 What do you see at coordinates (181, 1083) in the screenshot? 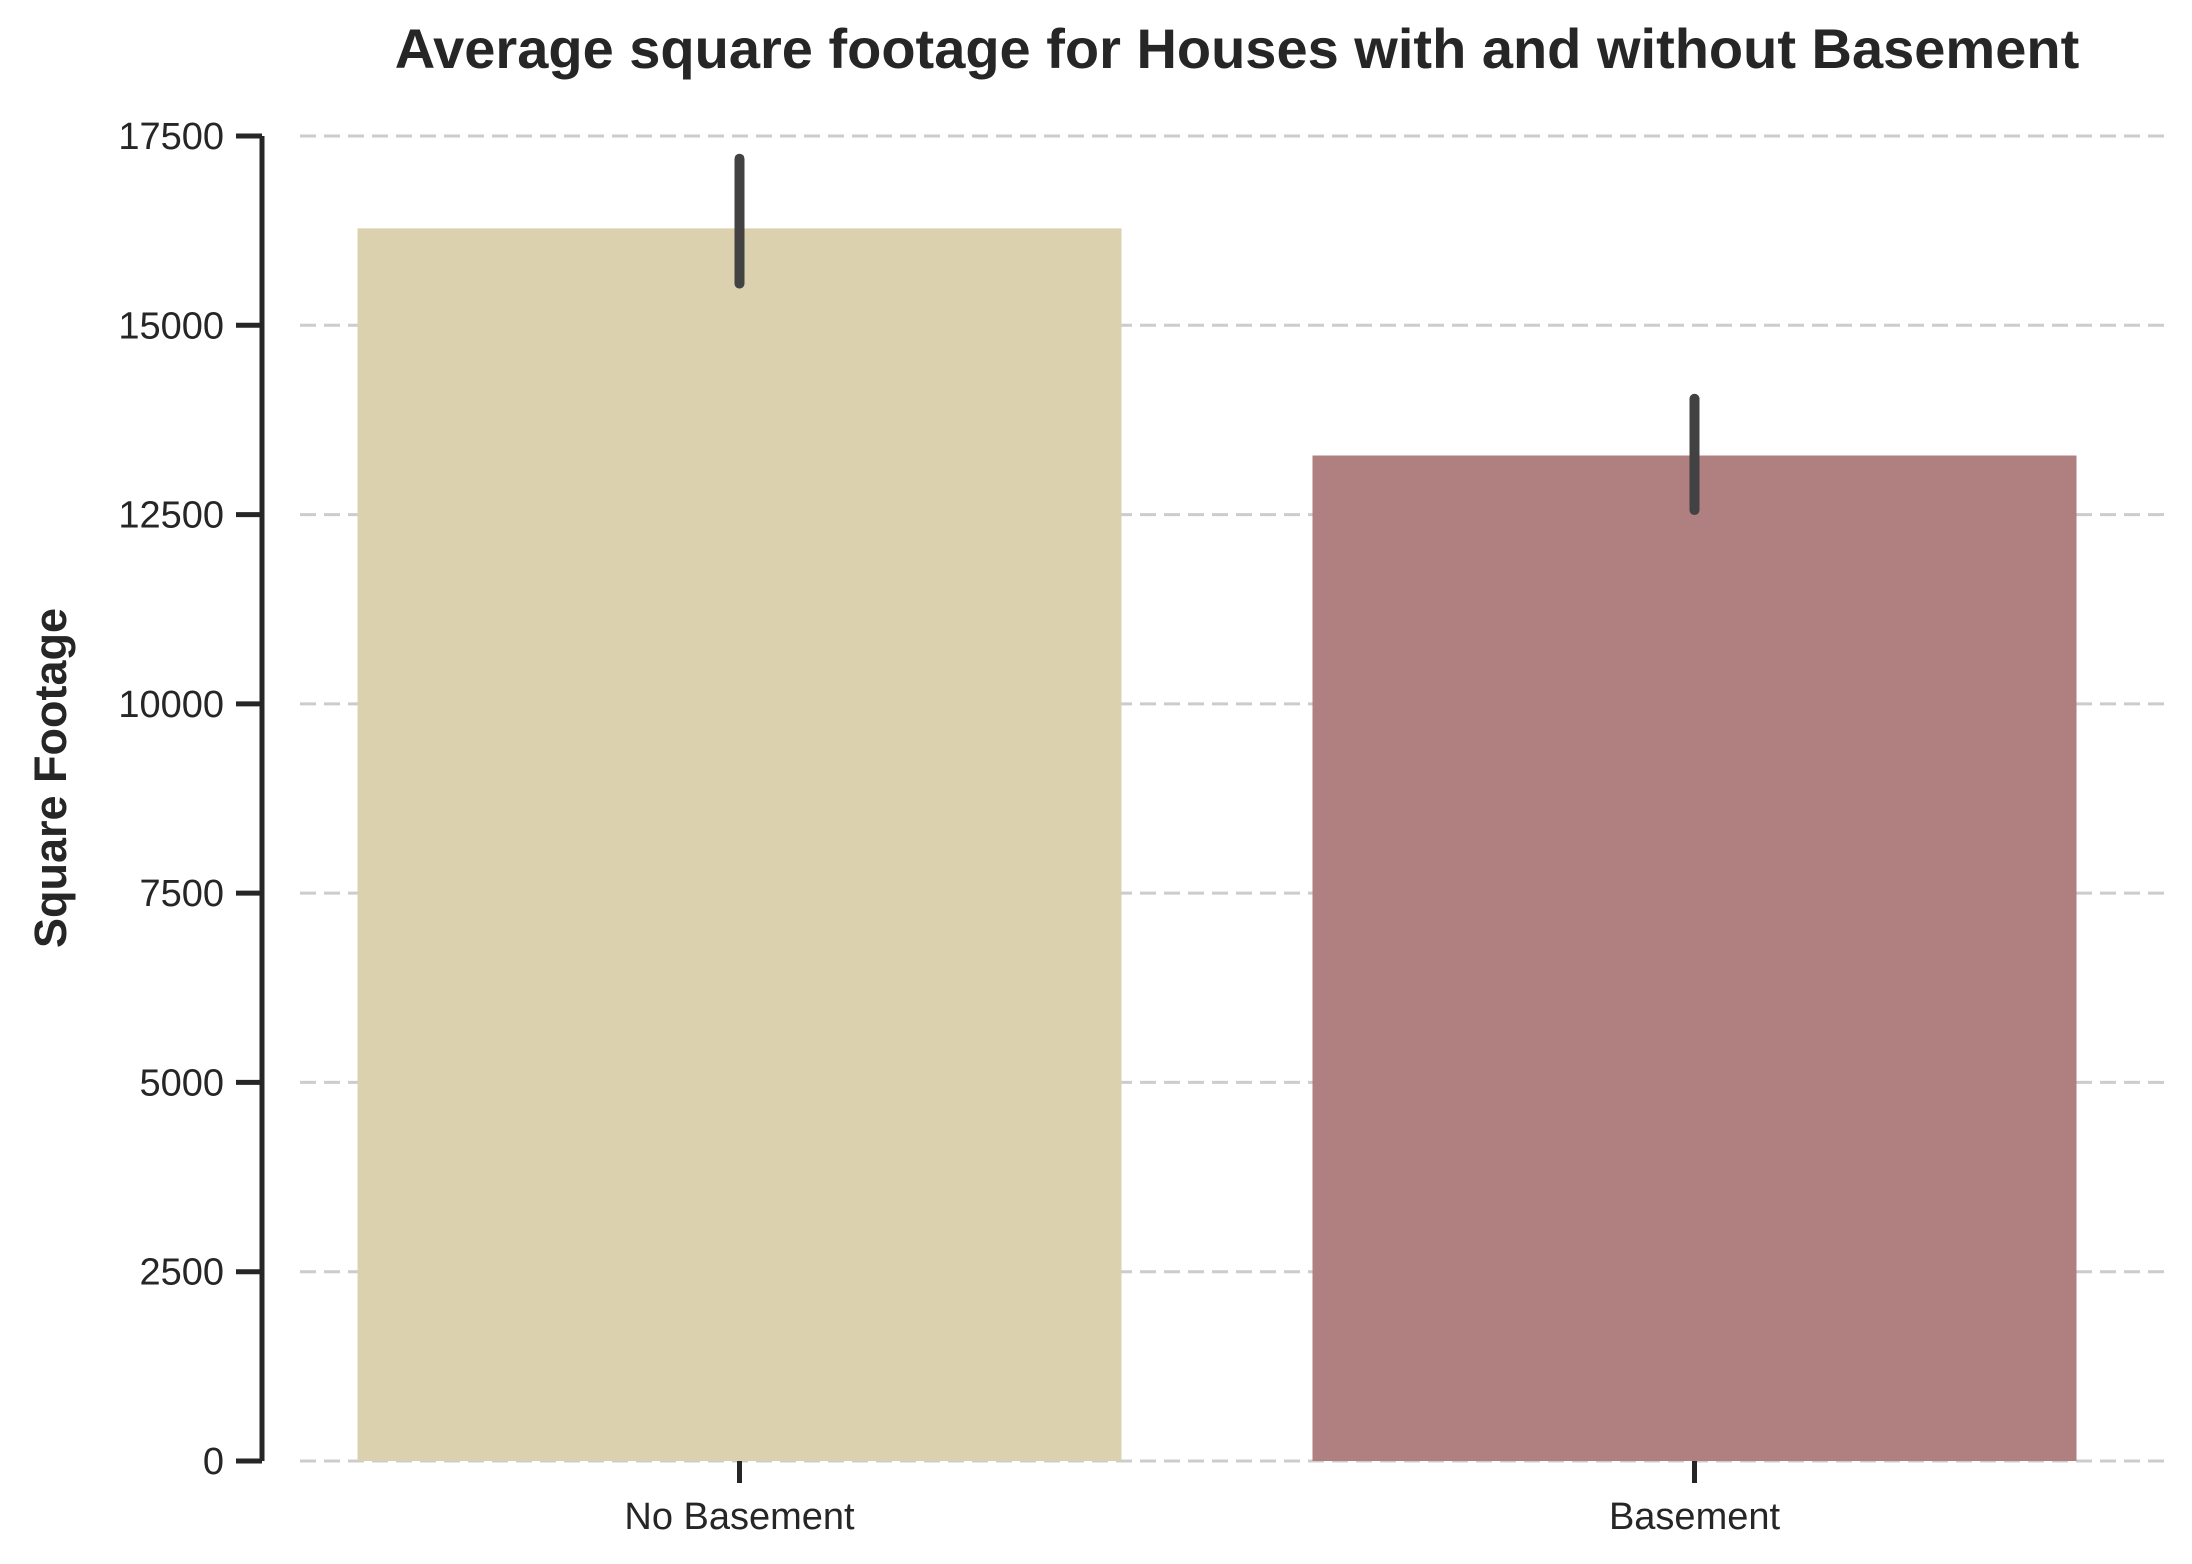
I see `y-tick-label: 5000` at bounding box center [181, 1083].